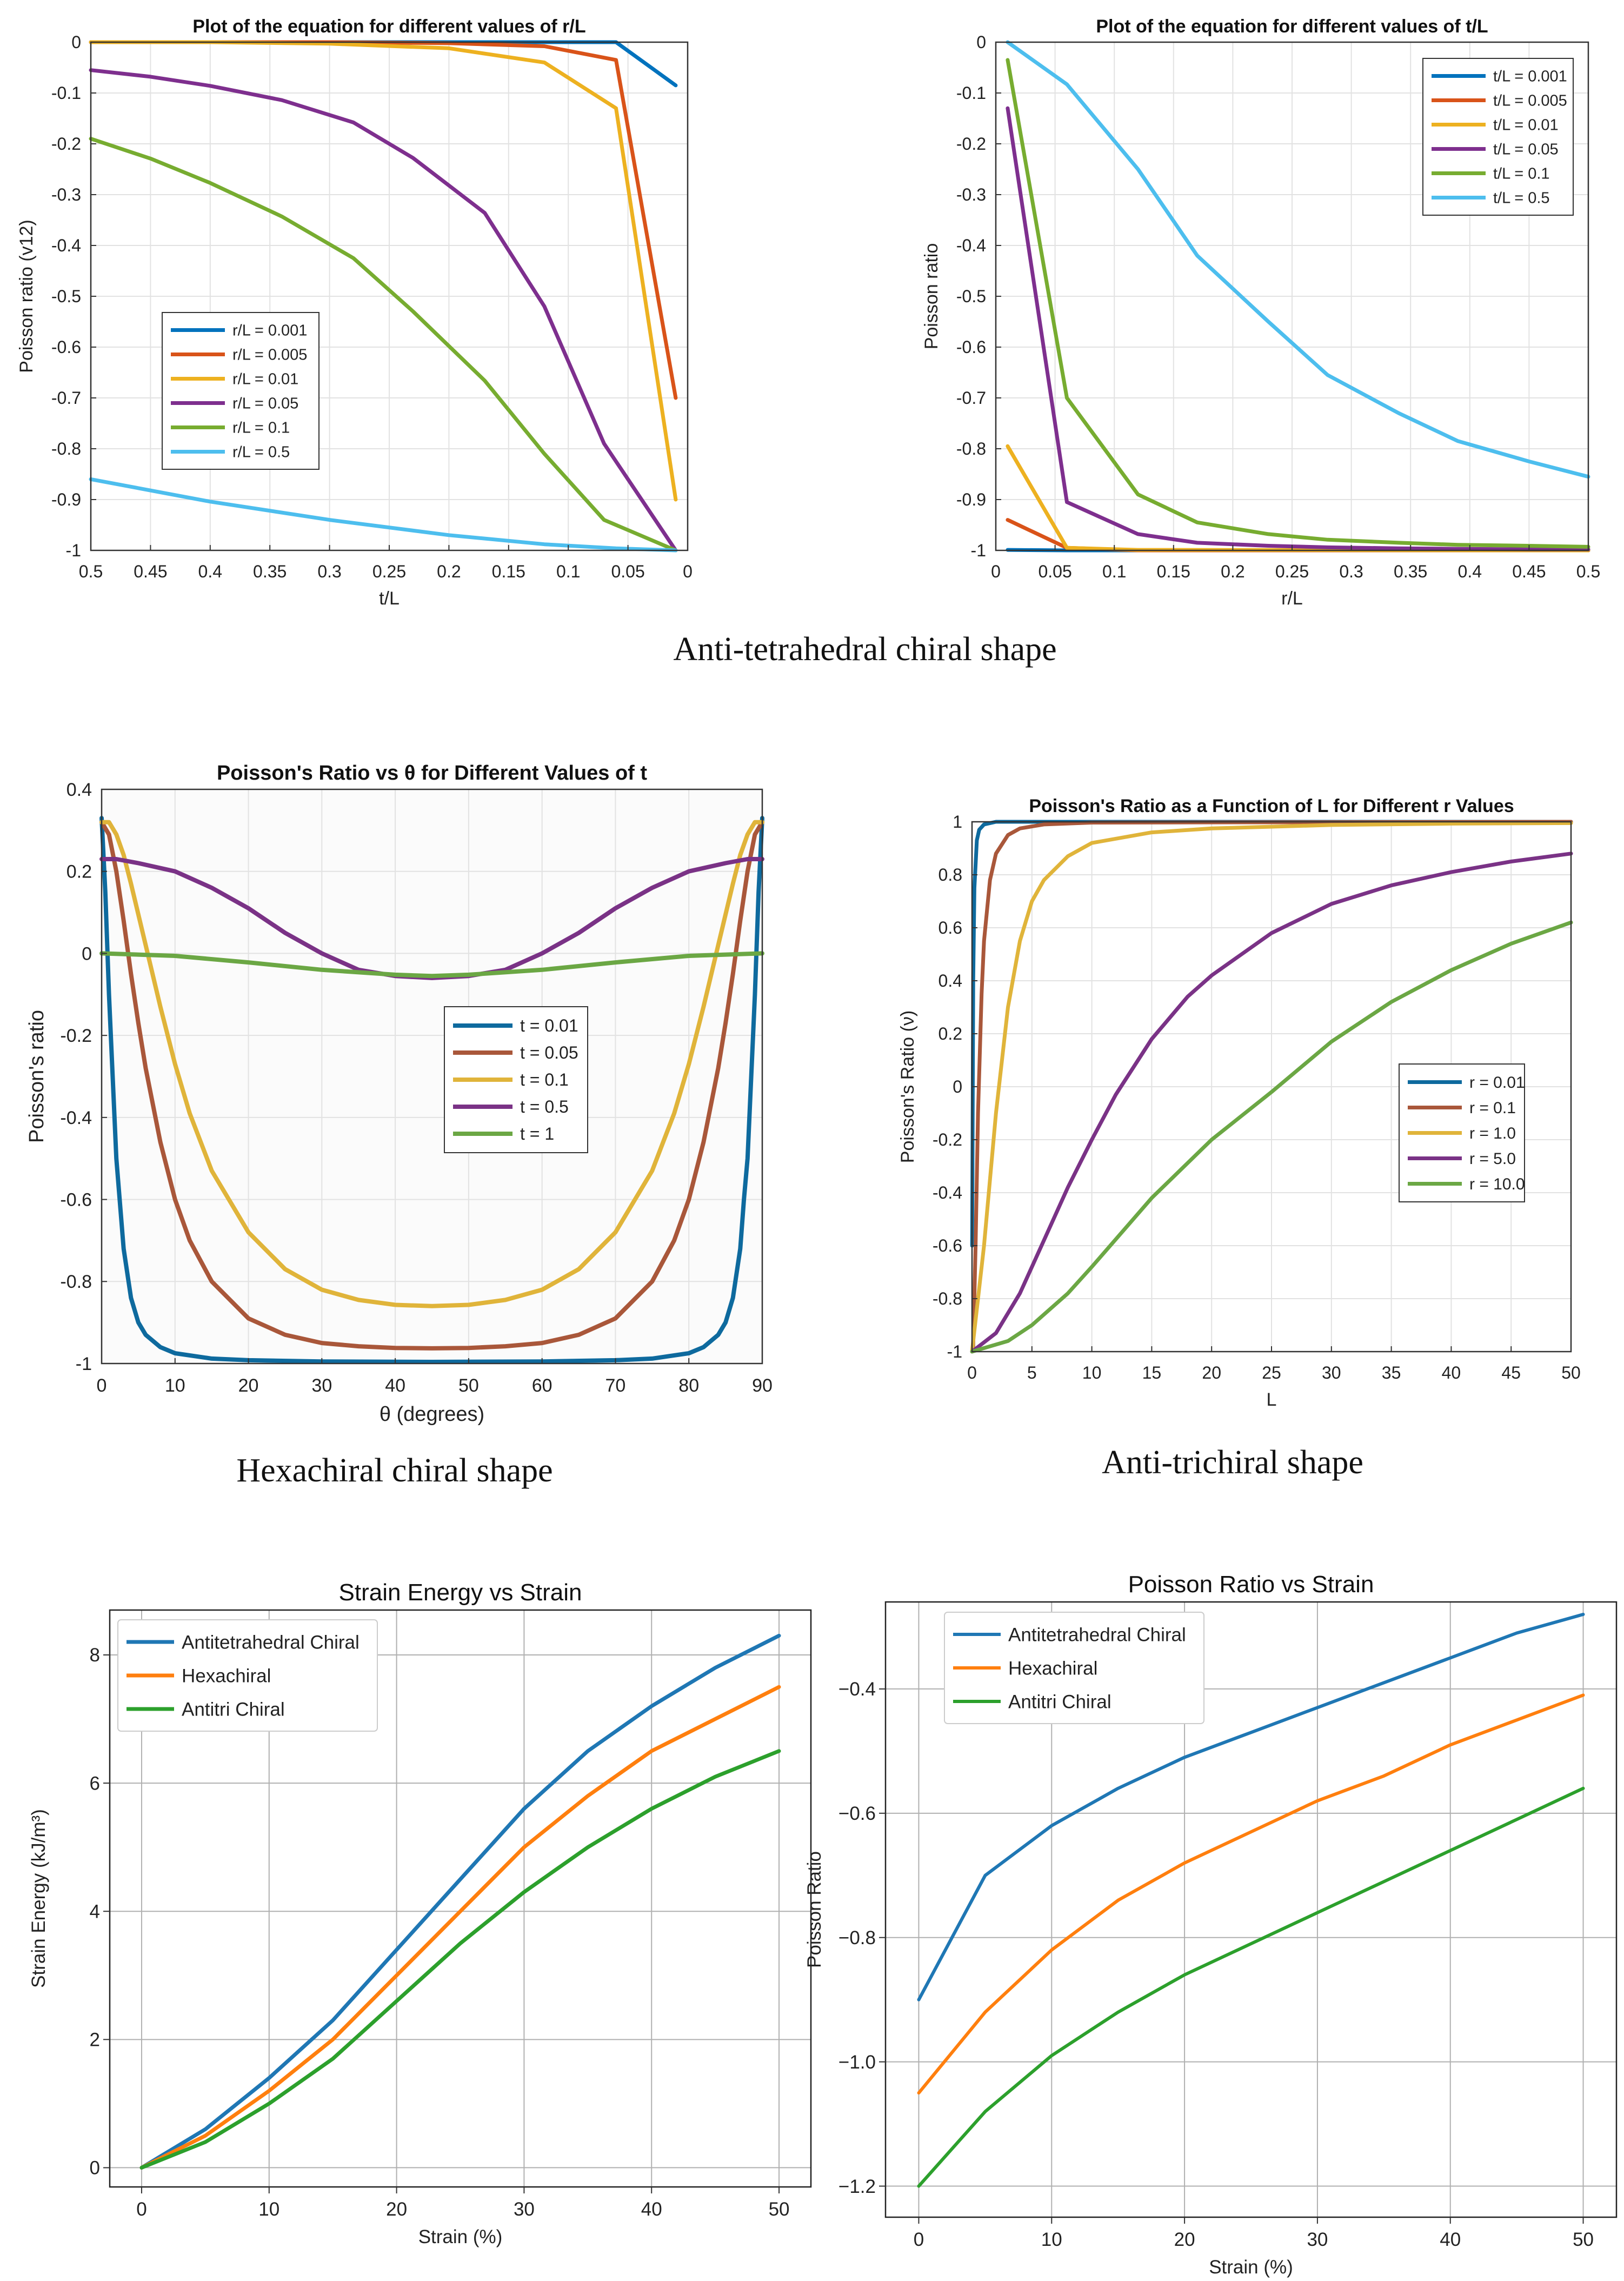 The image size is (1624, 2281). What do you see at coordinates (857, 1689) in the screenshot?
I see `y-tick-label: −0.4` at bounding box center [857, 1689].